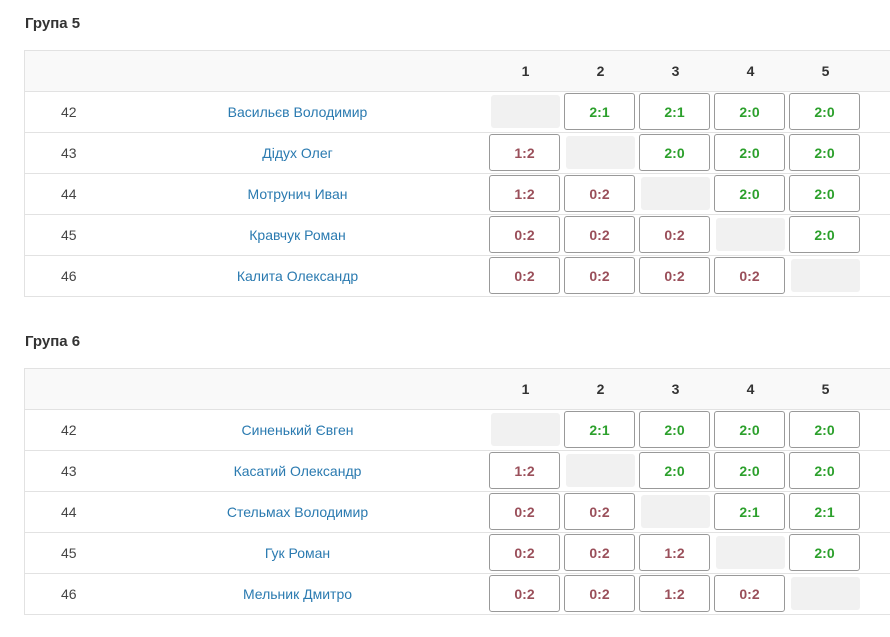 This screenshot has height=637, width=890. I want to click on table-row: 43 Касатий Олександр 1:2 2:0 2:0 2:0, so click(457, 471).